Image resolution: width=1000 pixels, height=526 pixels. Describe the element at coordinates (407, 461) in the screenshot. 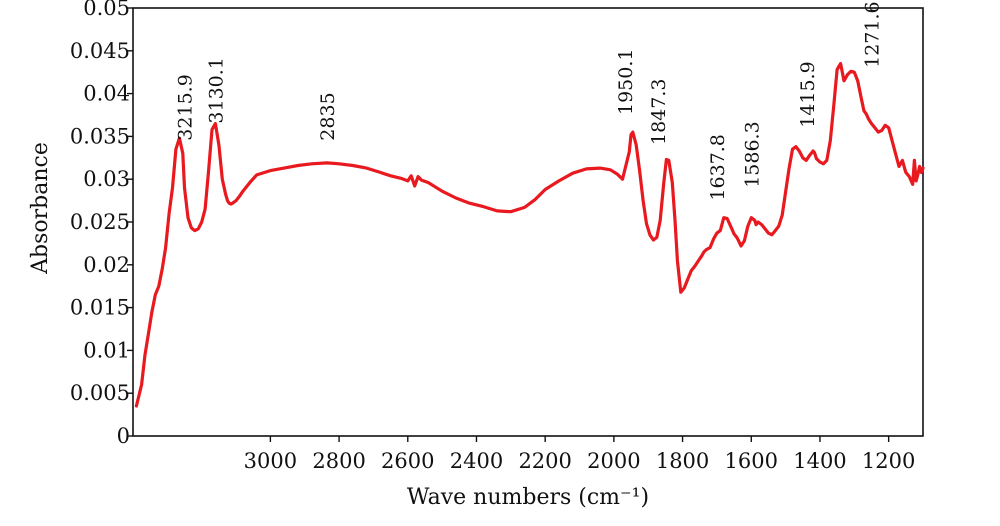

I see `x-tick-label: 2600` at that location.